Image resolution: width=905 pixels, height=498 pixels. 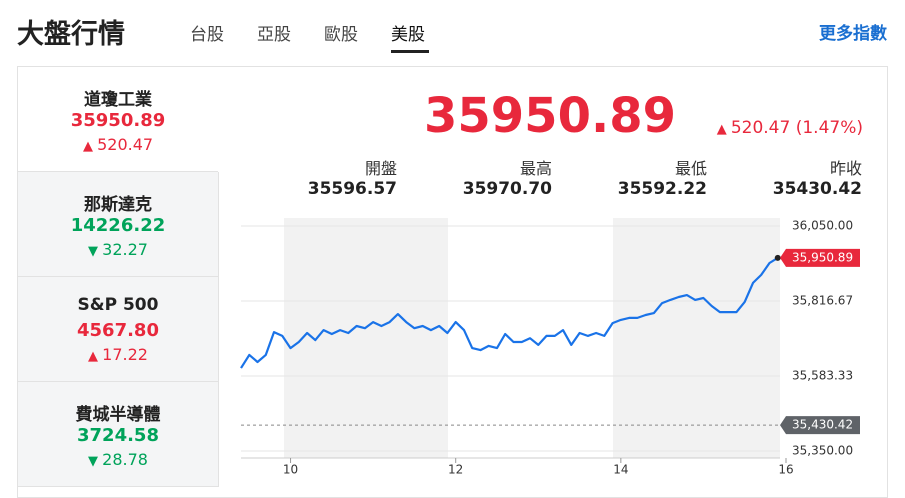 I want to click on index-change: ▼ 28.78, so click(x=118, y=459).